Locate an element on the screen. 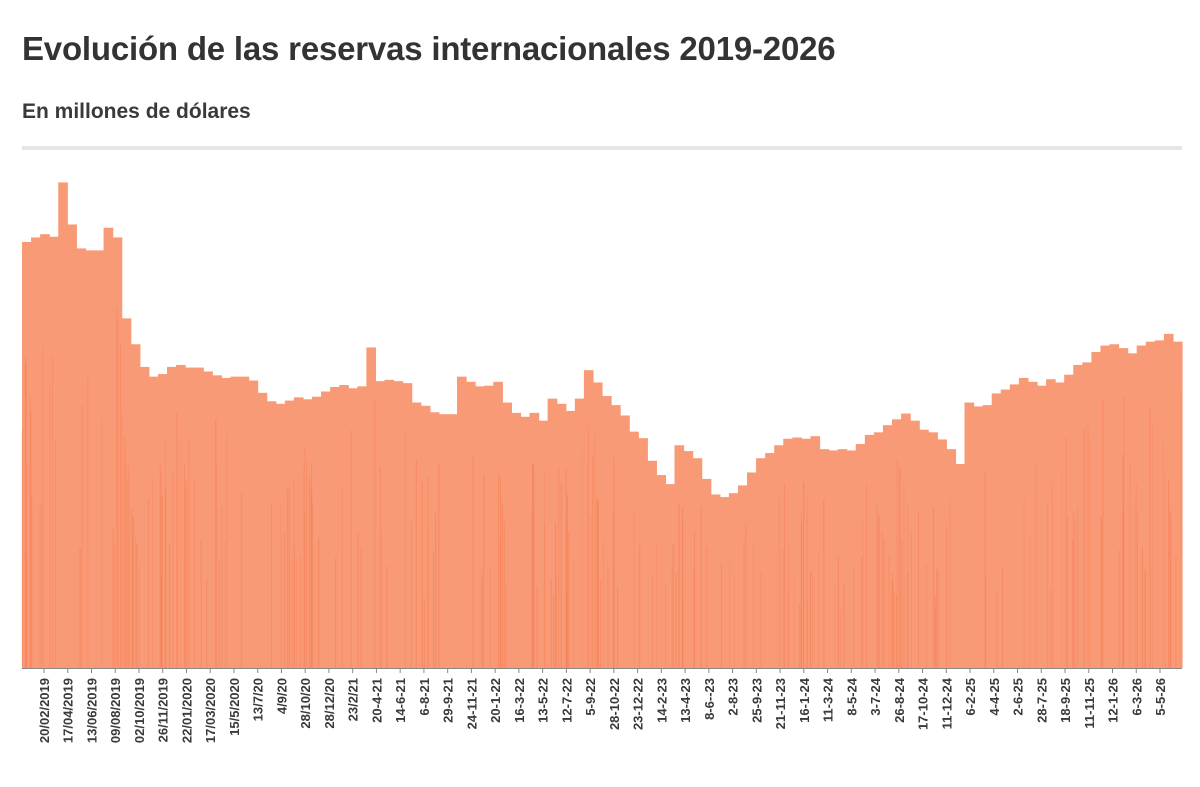  x-tick-label: 13-4-23 is located at coordinates (685, 700).